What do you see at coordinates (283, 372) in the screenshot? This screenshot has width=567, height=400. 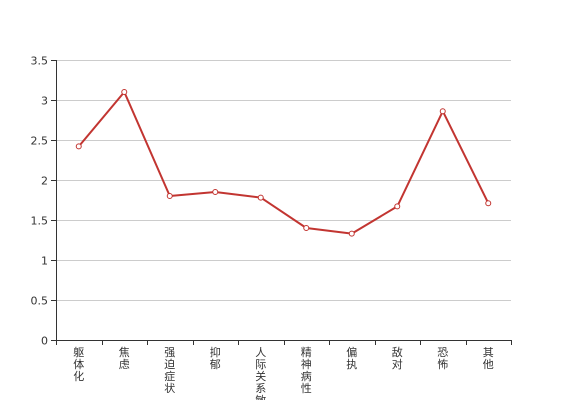 I see `x-tick-labels: 躯体化 焦虑 强迫症状 抑郁 人际关系敏感 精神病性 偏执 敌对 恐怖 其他` at bounding box center [283, 372].